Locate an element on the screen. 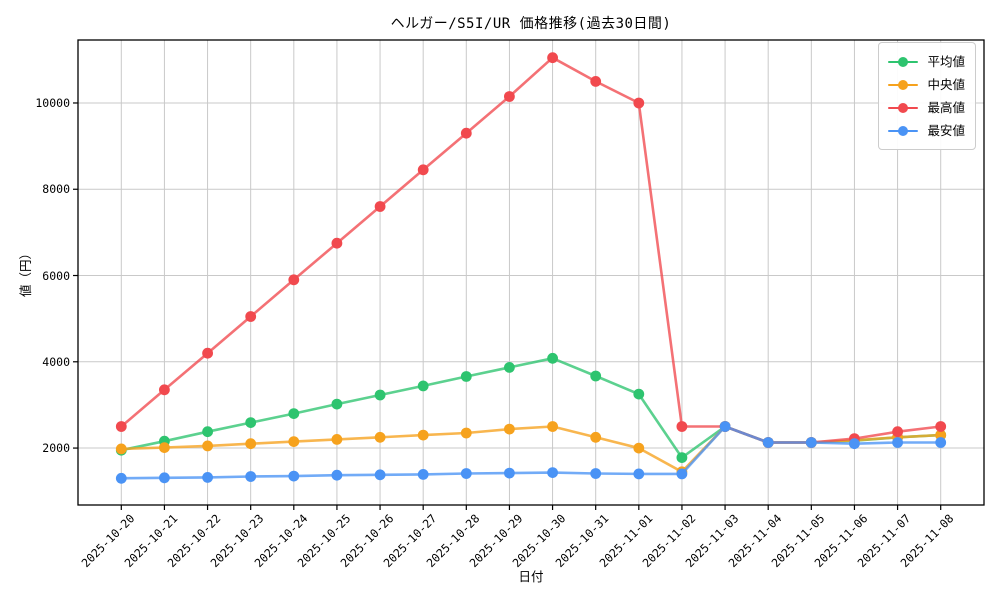  legend-item-最安値: 最安値 is located at coordinates (926, 130).